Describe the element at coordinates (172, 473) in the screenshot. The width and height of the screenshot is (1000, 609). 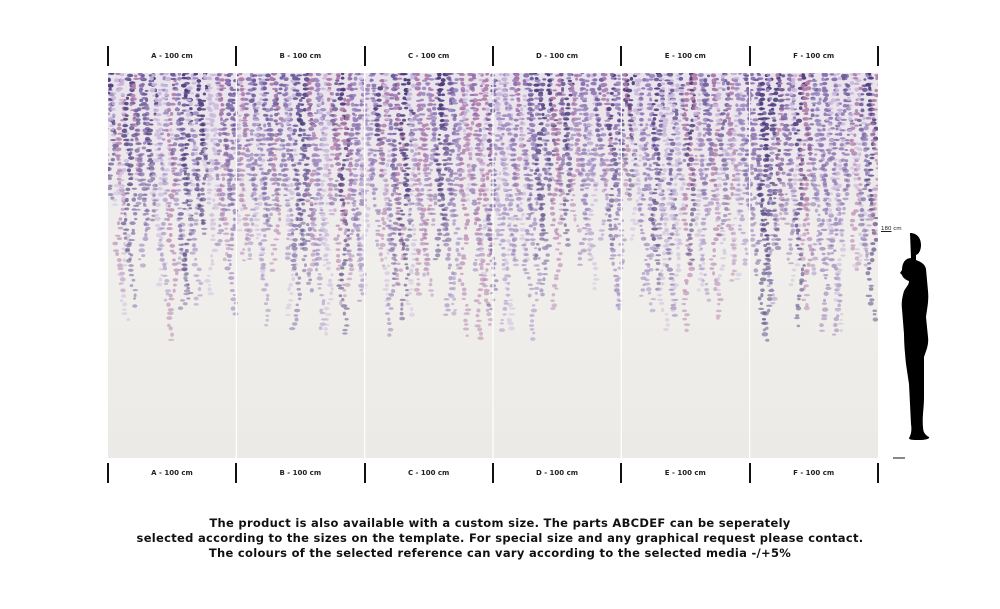
I see `bottom-panel-label: A - 100 cm` at that location.